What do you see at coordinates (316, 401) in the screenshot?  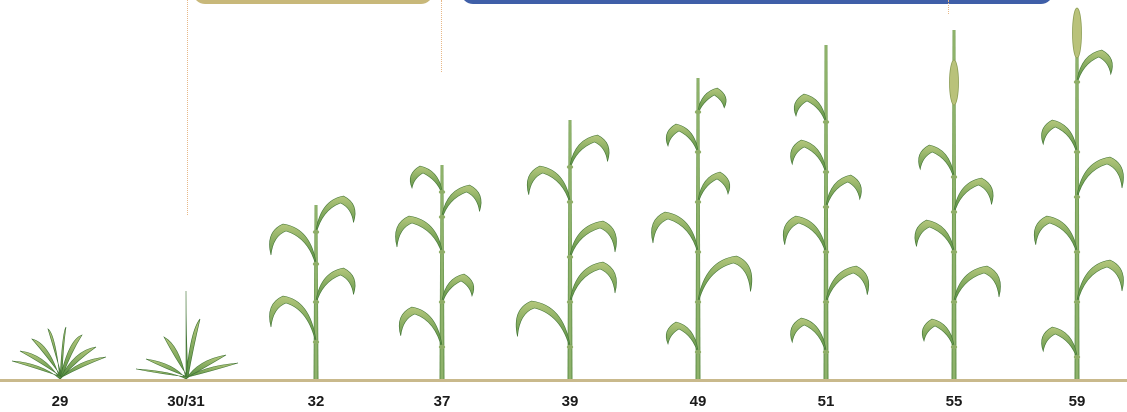 I see `stage-label: 32` at bounding box center [316, 401].